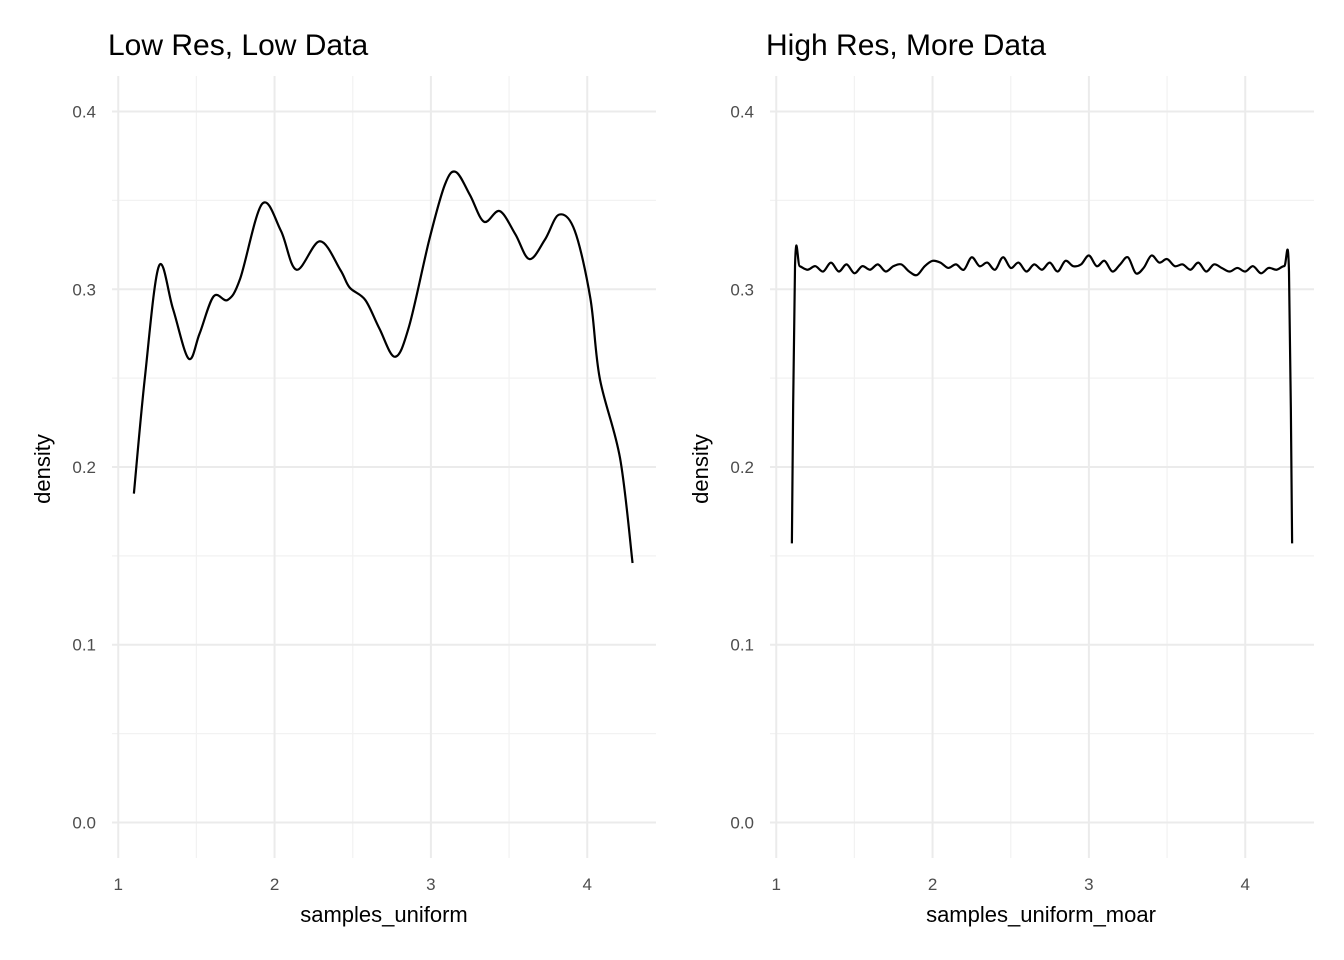  I want to click on x-axis-label: samples_uniform, so click(384, 914).